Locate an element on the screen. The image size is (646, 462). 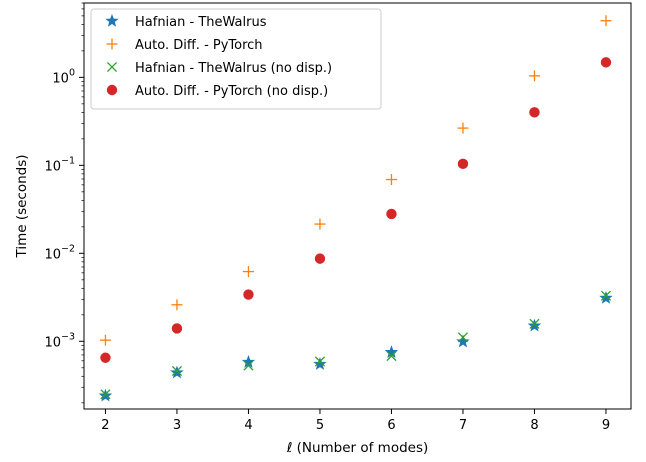
x-tick-label: 3 is located at coordinates (177, 425).